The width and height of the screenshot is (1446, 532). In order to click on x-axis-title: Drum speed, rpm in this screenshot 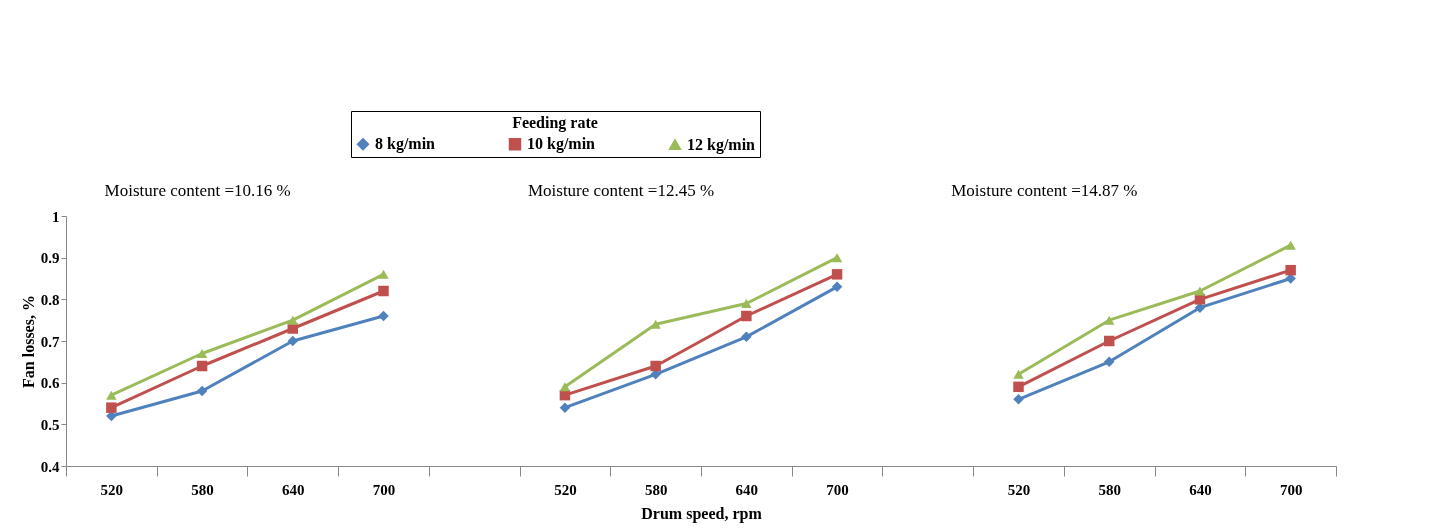, I will do `click(702, 513)`.